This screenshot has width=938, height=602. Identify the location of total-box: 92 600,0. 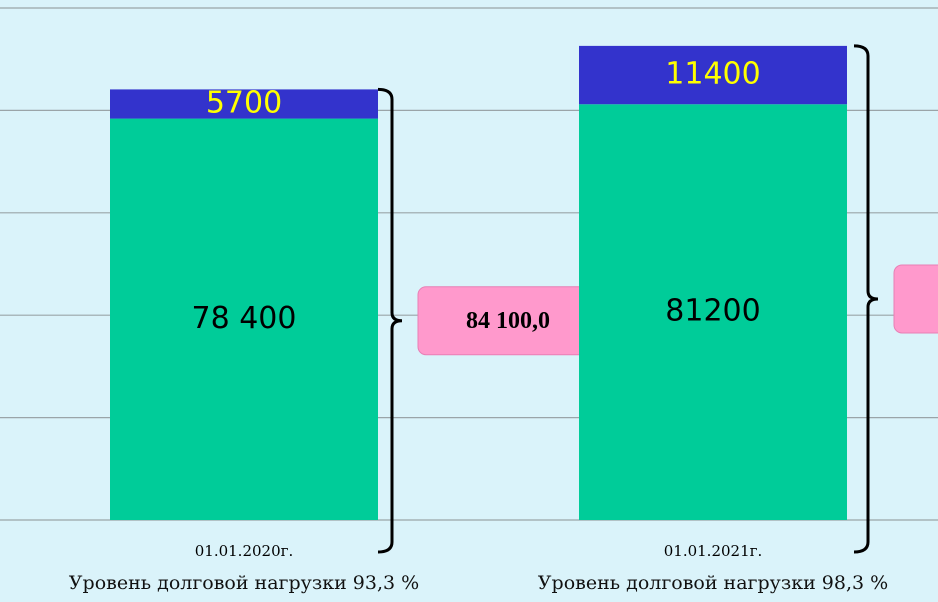
(915, 299).